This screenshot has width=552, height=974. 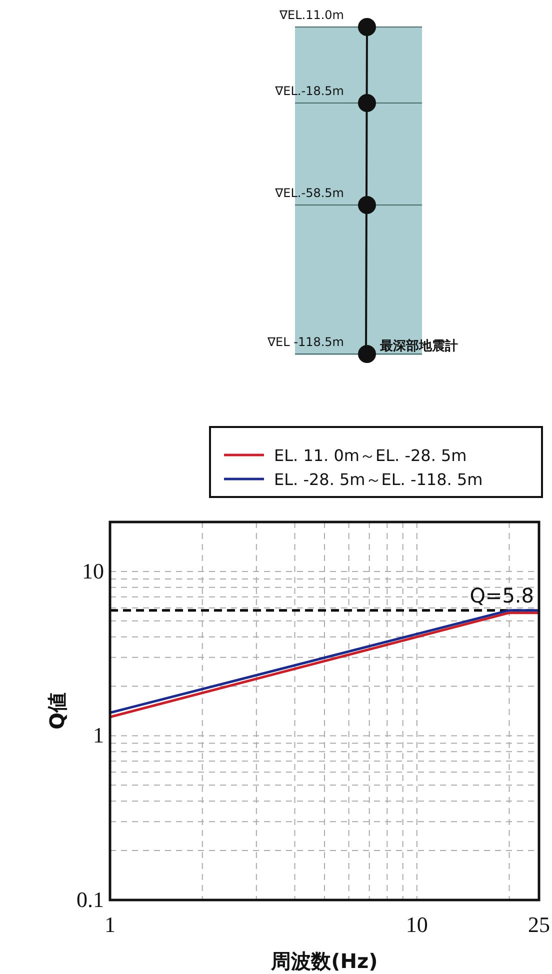 What do you see at coordinates (93, 571) in the screenshot?
I see `y-tick-label: 10` at bounding box center [93, 571].